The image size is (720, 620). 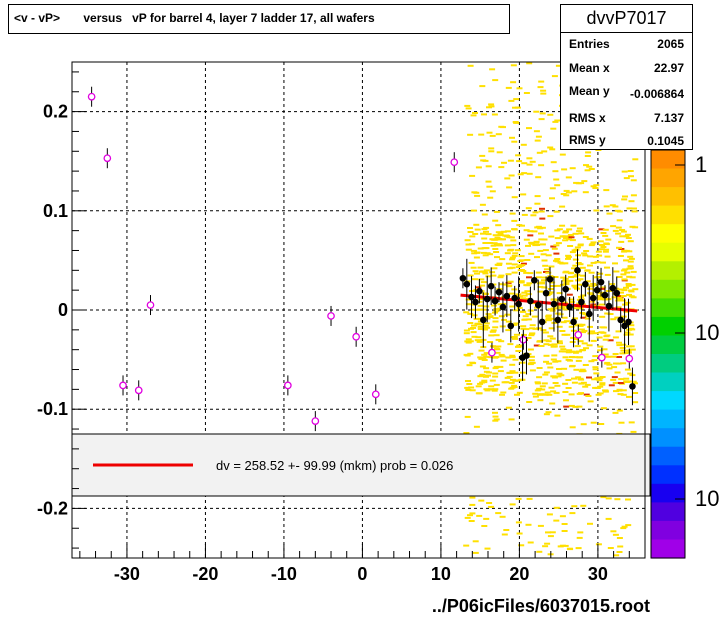 What do you see at coordinates (52, 508) in the screenshot?
I see `y-tick-label: -0.2` at bounding box center [52, 508].